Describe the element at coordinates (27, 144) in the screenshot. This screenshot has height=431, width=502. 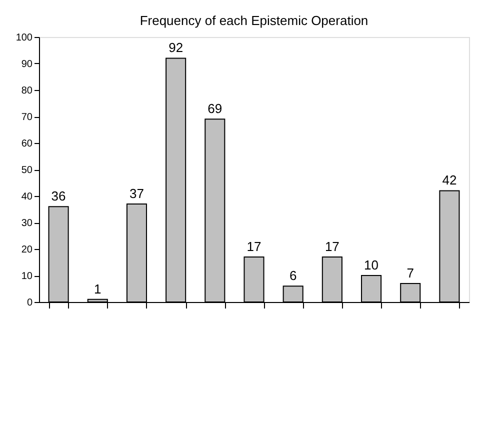
I see `y-tick-label: 60` at that location.